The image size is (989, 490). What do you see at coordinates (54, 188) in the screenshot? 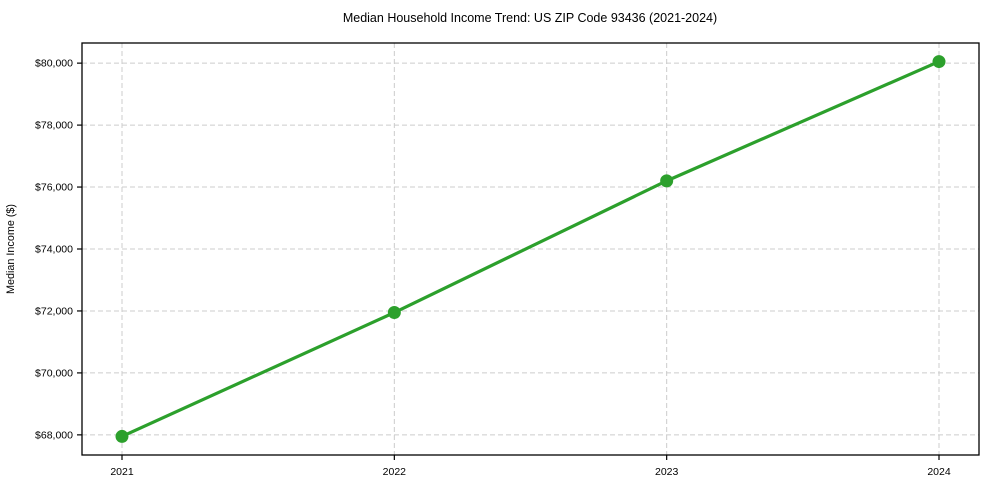
I see `y-tick-label: $76,000` at bounding box center [54, 188].